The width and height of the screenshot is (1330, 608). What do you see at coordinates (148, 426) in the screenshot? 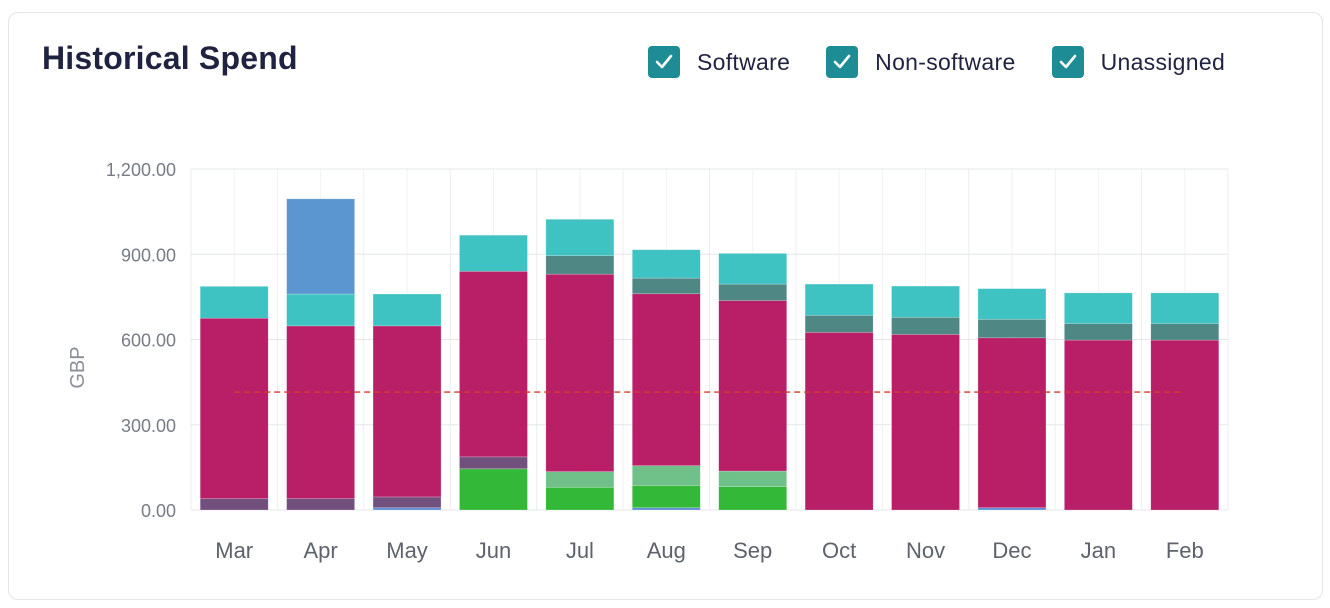
I see `y-tick-label: 300.00` at bounding box center [148, 426].